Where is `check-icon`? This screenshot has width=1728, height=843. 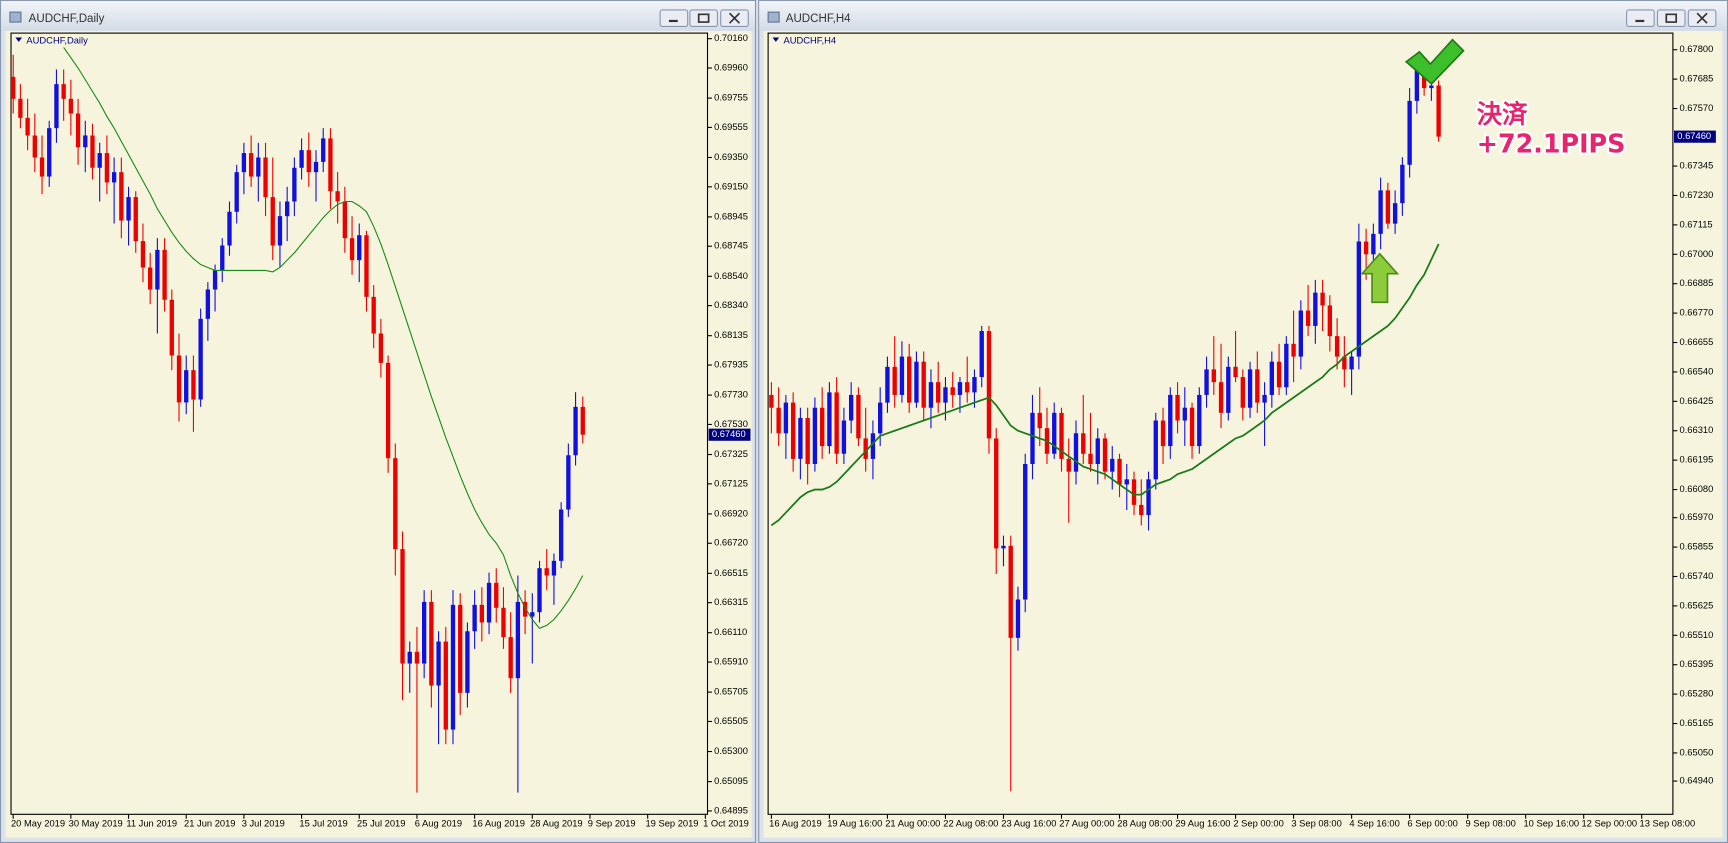 check-icon is located at coordinates (1434, 61).